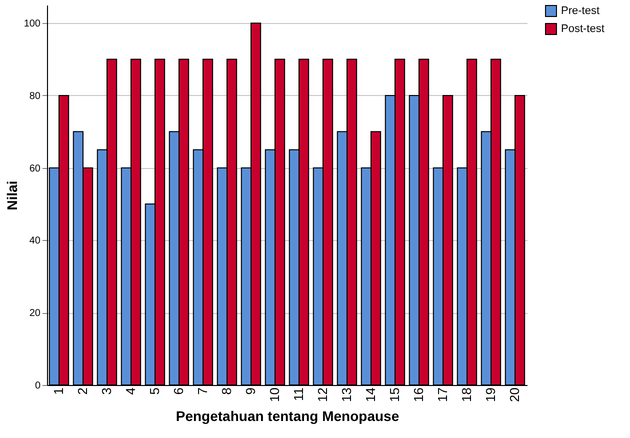 Image resolution: width=630 pixels, height=438 pixels. I want to click on y-tick-label: 60, so click(35, 168).